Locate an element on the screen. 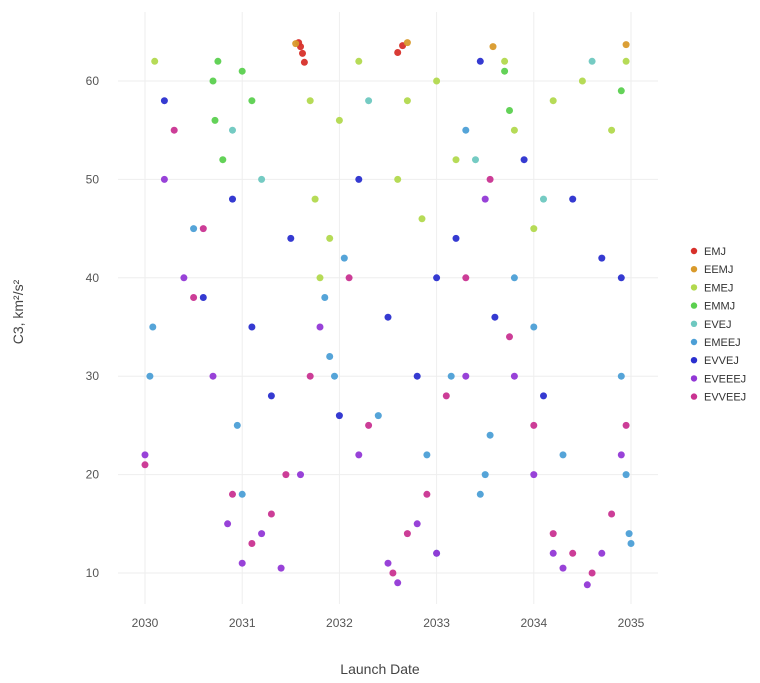 This screenshot has width=760, height=683. legend-label: EMEEJ is located at coordinates (722, 343).